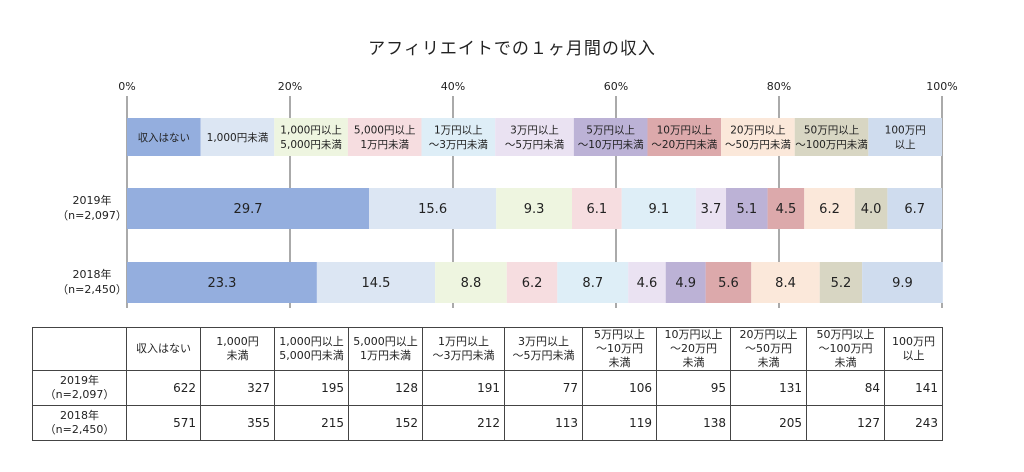 The height and width of the screenshot is (472, 1024). I want to click on legend-label: 10万円以上～20万円未満, so click(684, 138).